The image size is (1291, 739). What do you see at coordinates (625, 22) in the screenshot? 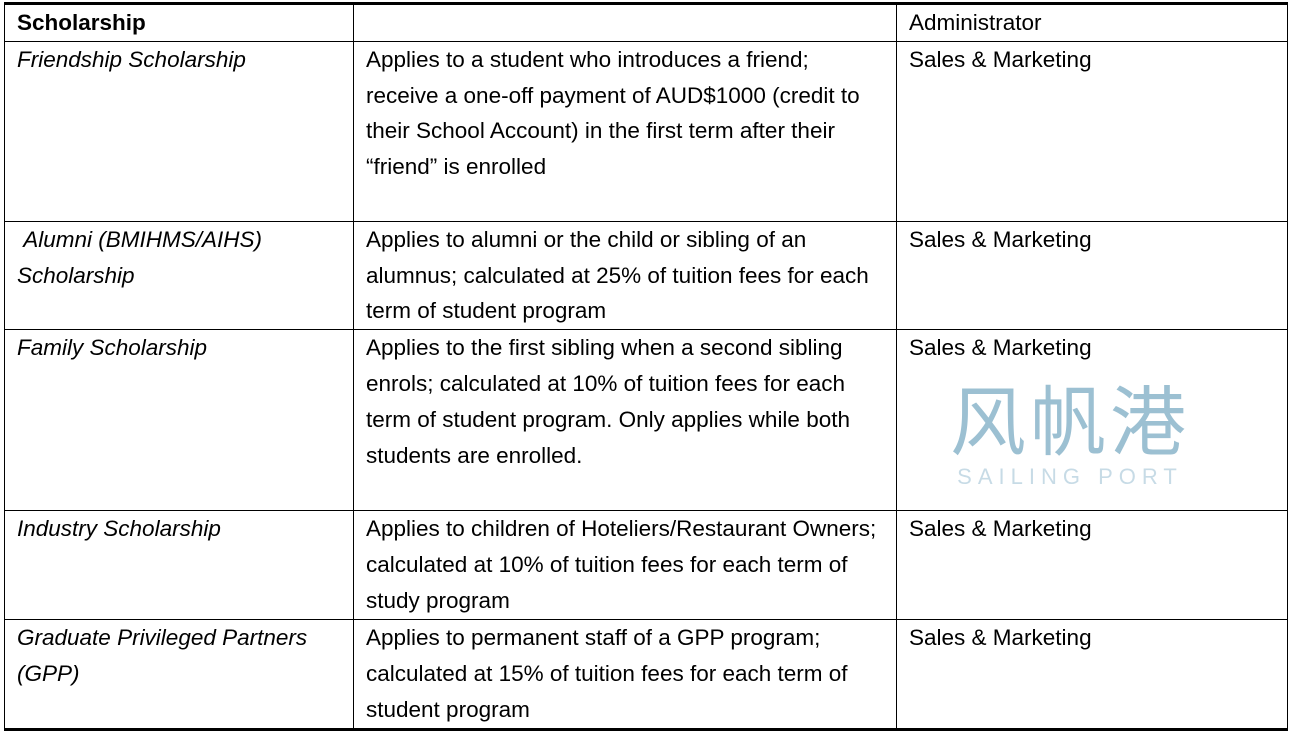
I see `header-description` at bounding box center [625, 22].